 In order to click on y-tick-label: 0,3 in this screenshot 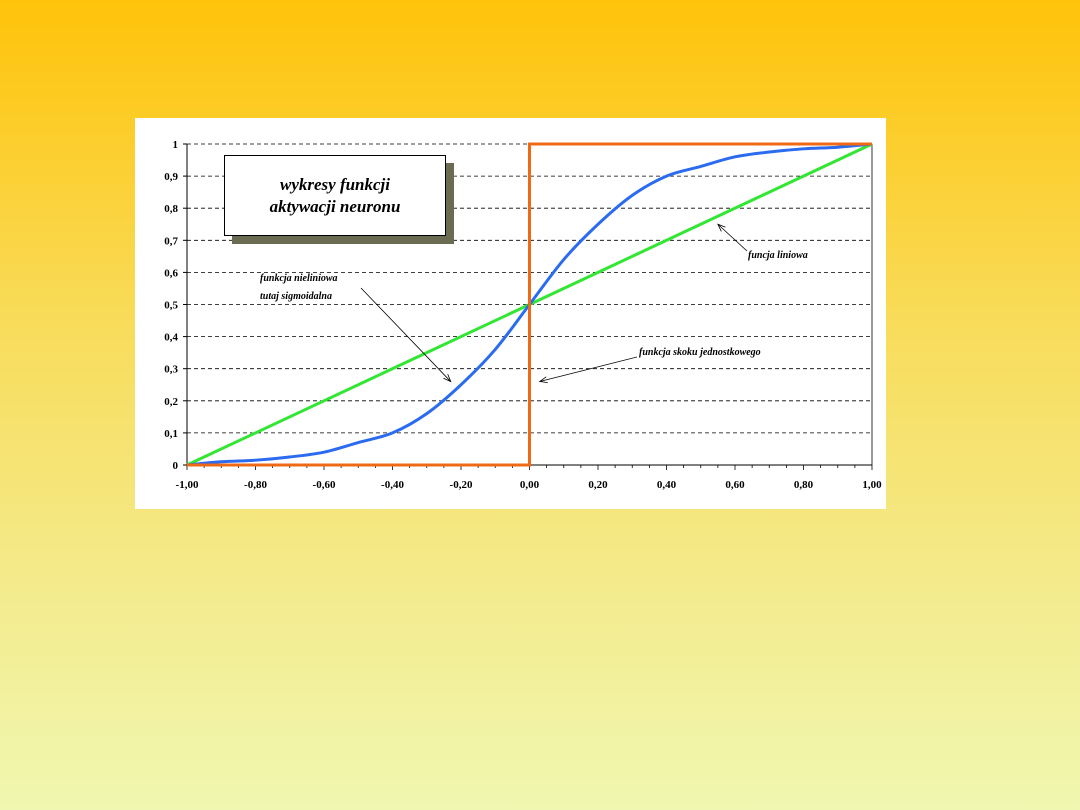, I will do `click(171, 370)`.